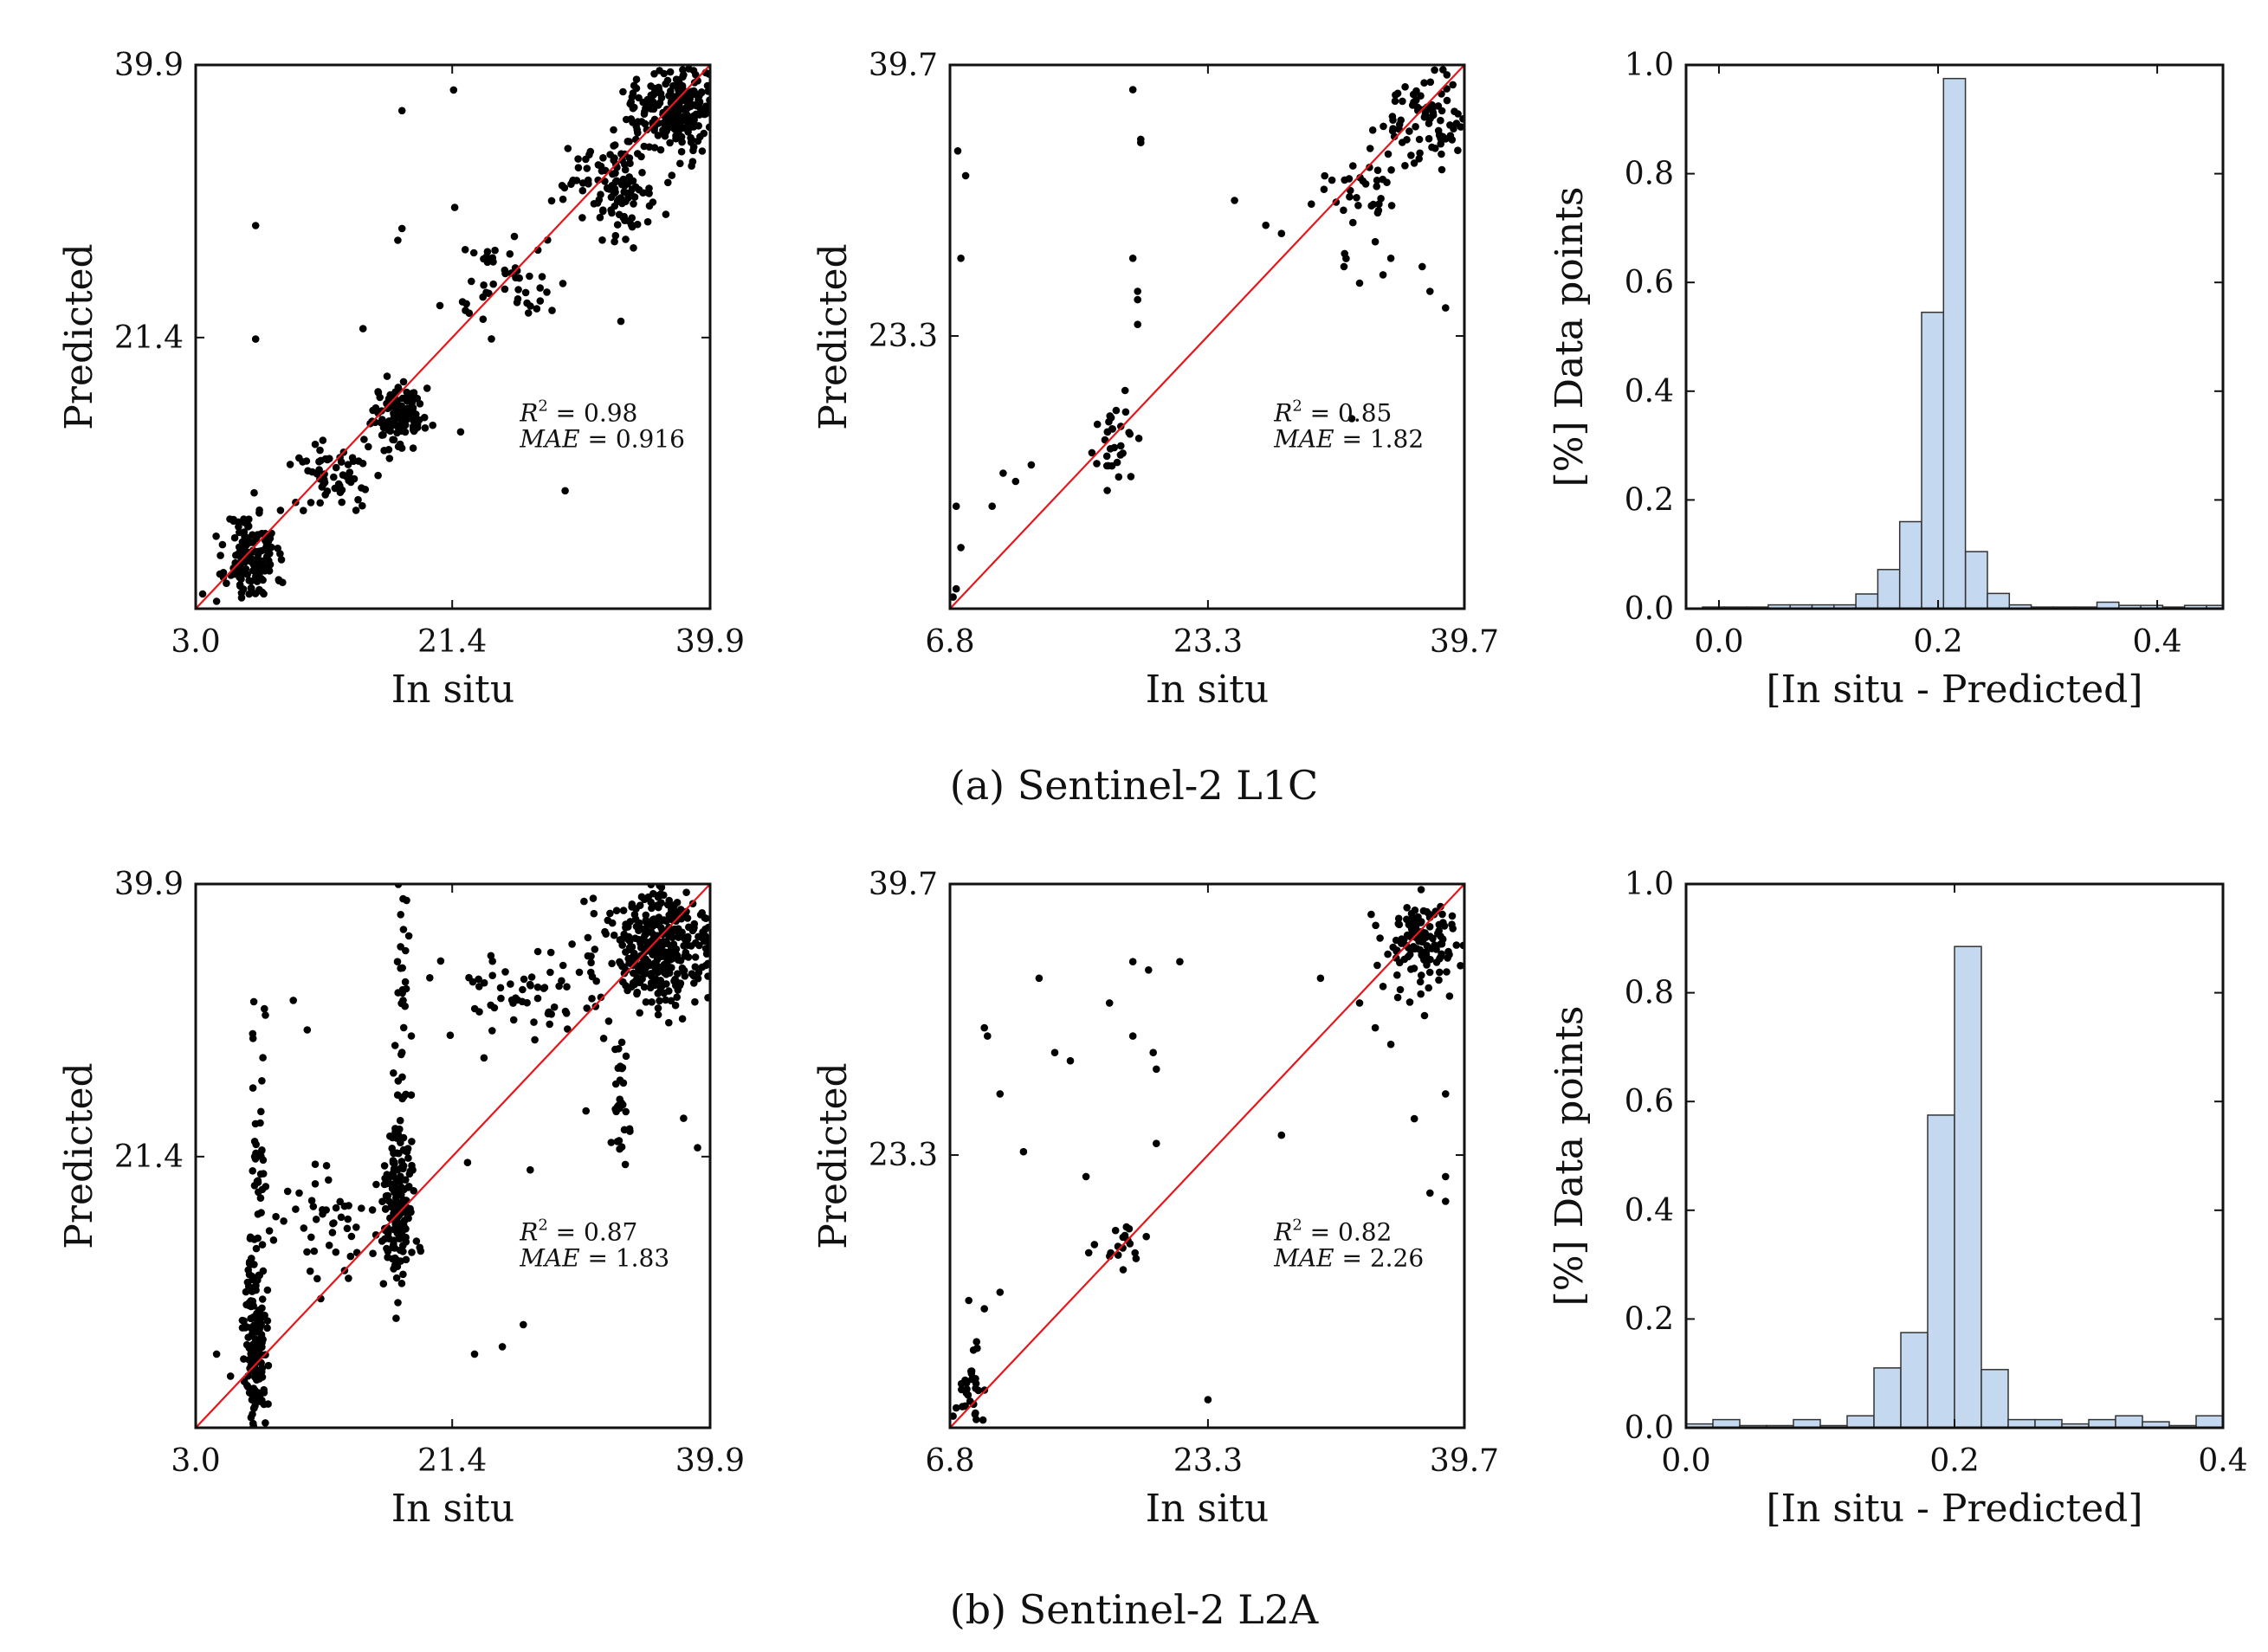 Image resolution: width=2268 pixels, height=1652 pixels. Describe the element at coordinates (1649, 174) in the screenshot. I see `a3-ytick-label: 0.8` at that location.